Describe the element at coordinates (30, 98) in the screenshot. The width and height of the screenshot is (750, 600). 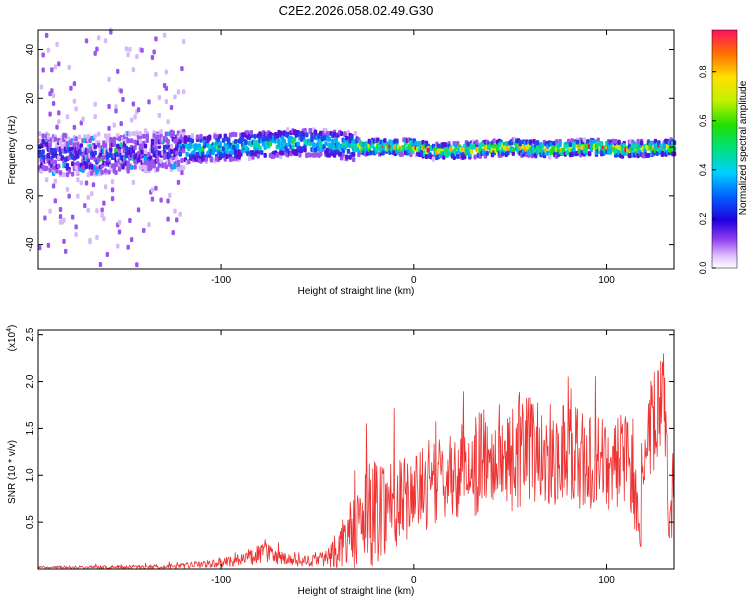
I see `spectrogram-y-tick-label: 20` at that location.